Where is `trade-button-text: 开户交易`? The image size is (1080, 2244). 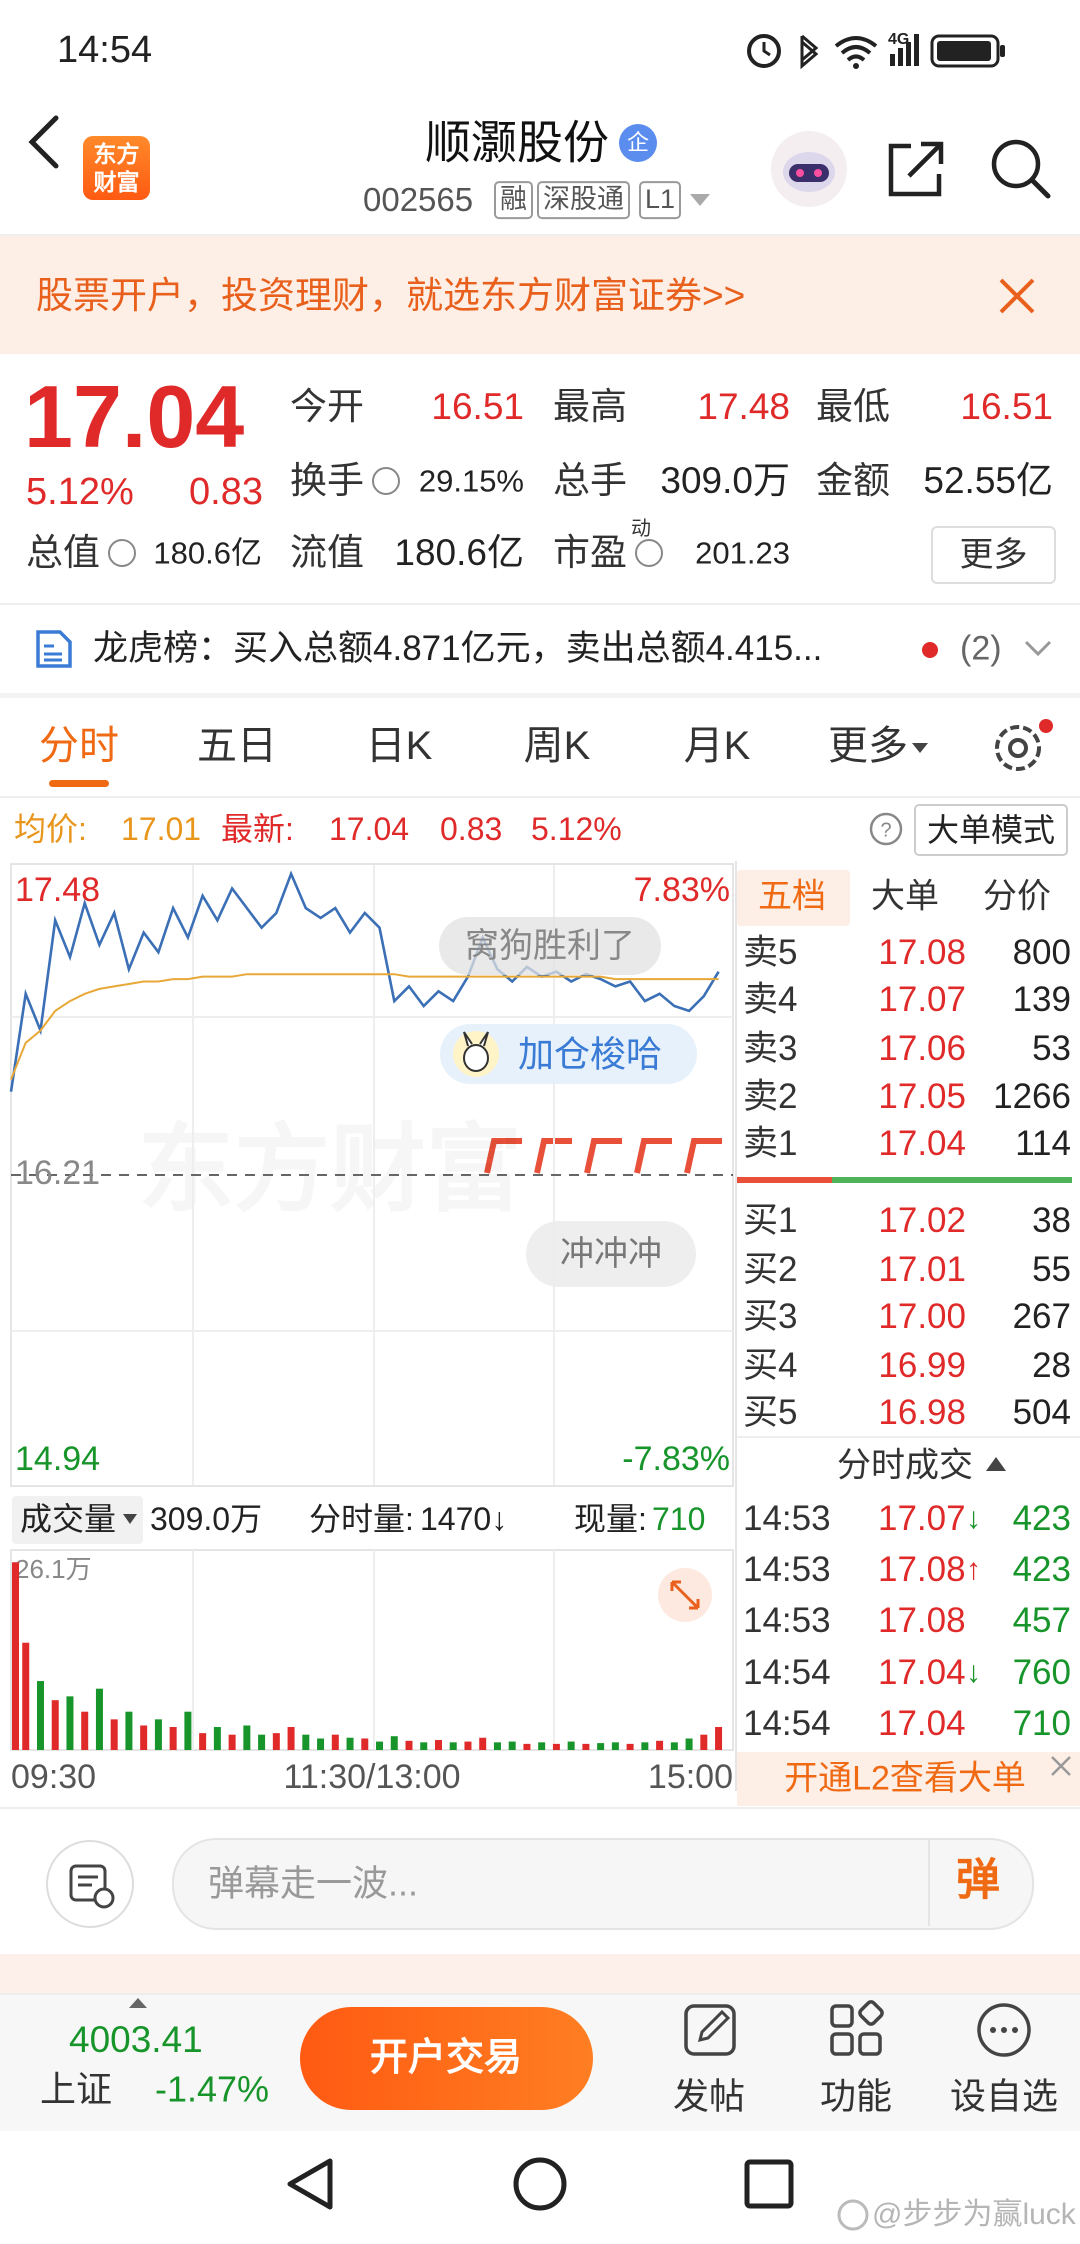 trade-button-text: 开户交易 is located at coordinates (446, 2058).